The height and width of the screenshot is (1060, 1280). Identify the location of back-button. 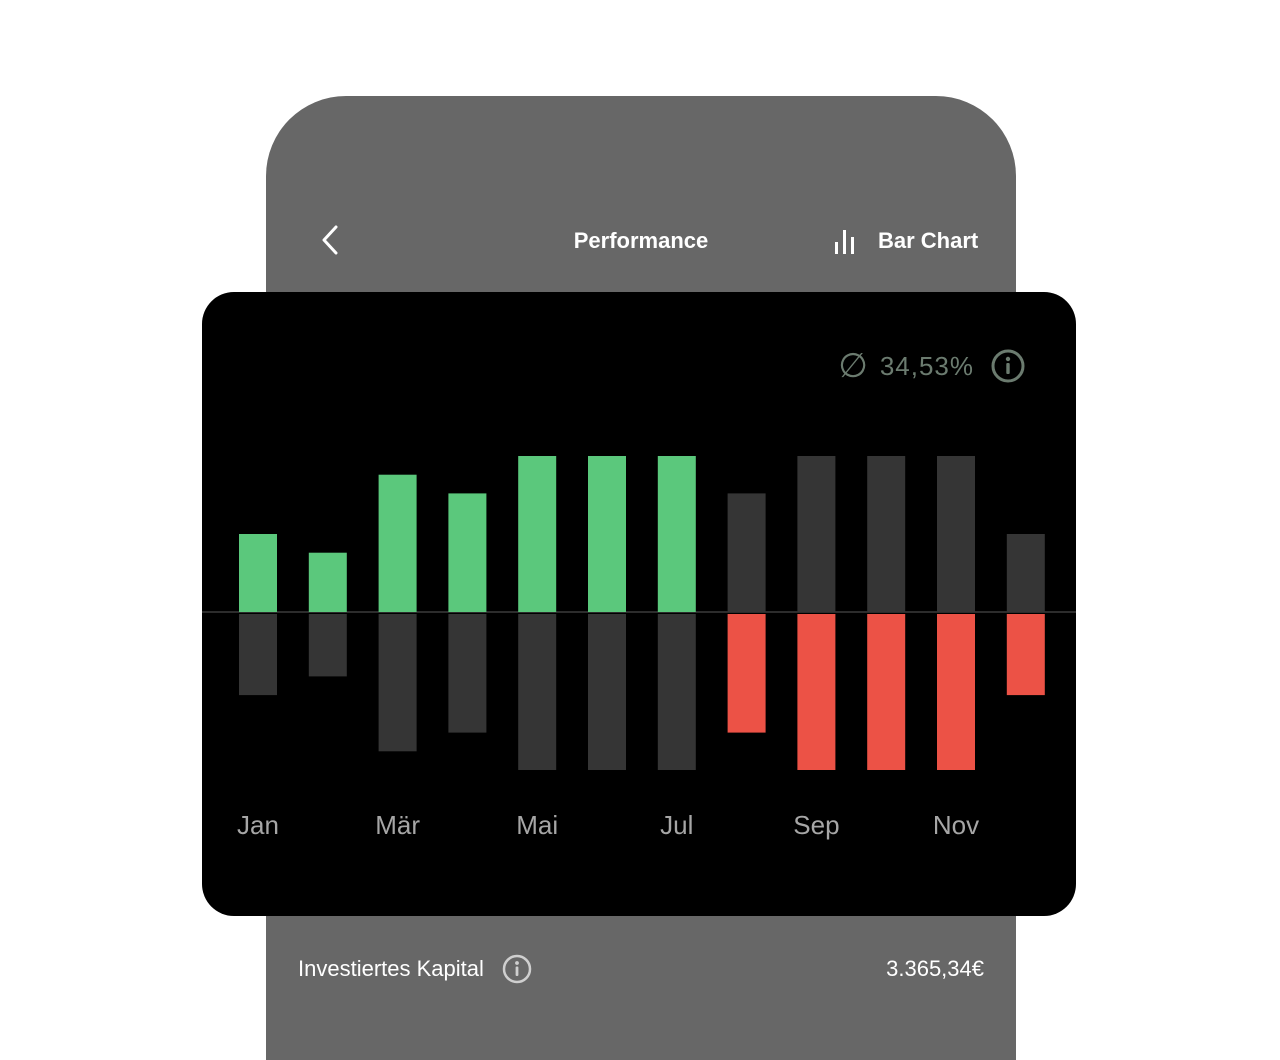
(331, 240).